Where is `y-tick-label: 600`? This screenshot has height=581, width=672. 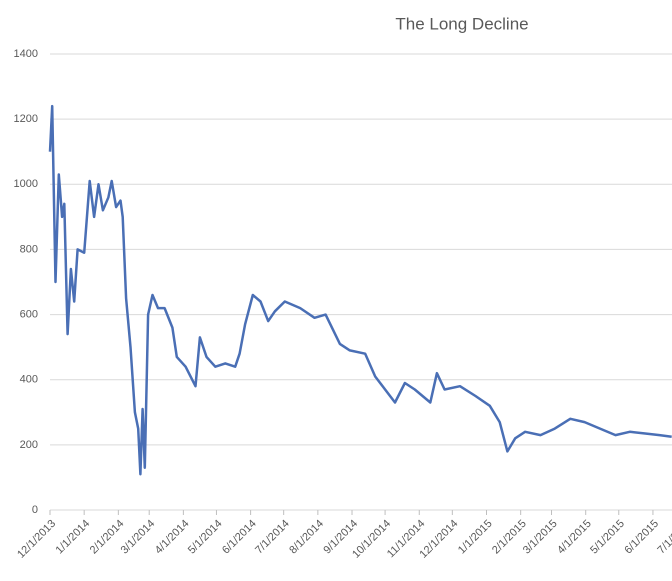
y-tick-label: 600 is located at coordinates (29, 314).